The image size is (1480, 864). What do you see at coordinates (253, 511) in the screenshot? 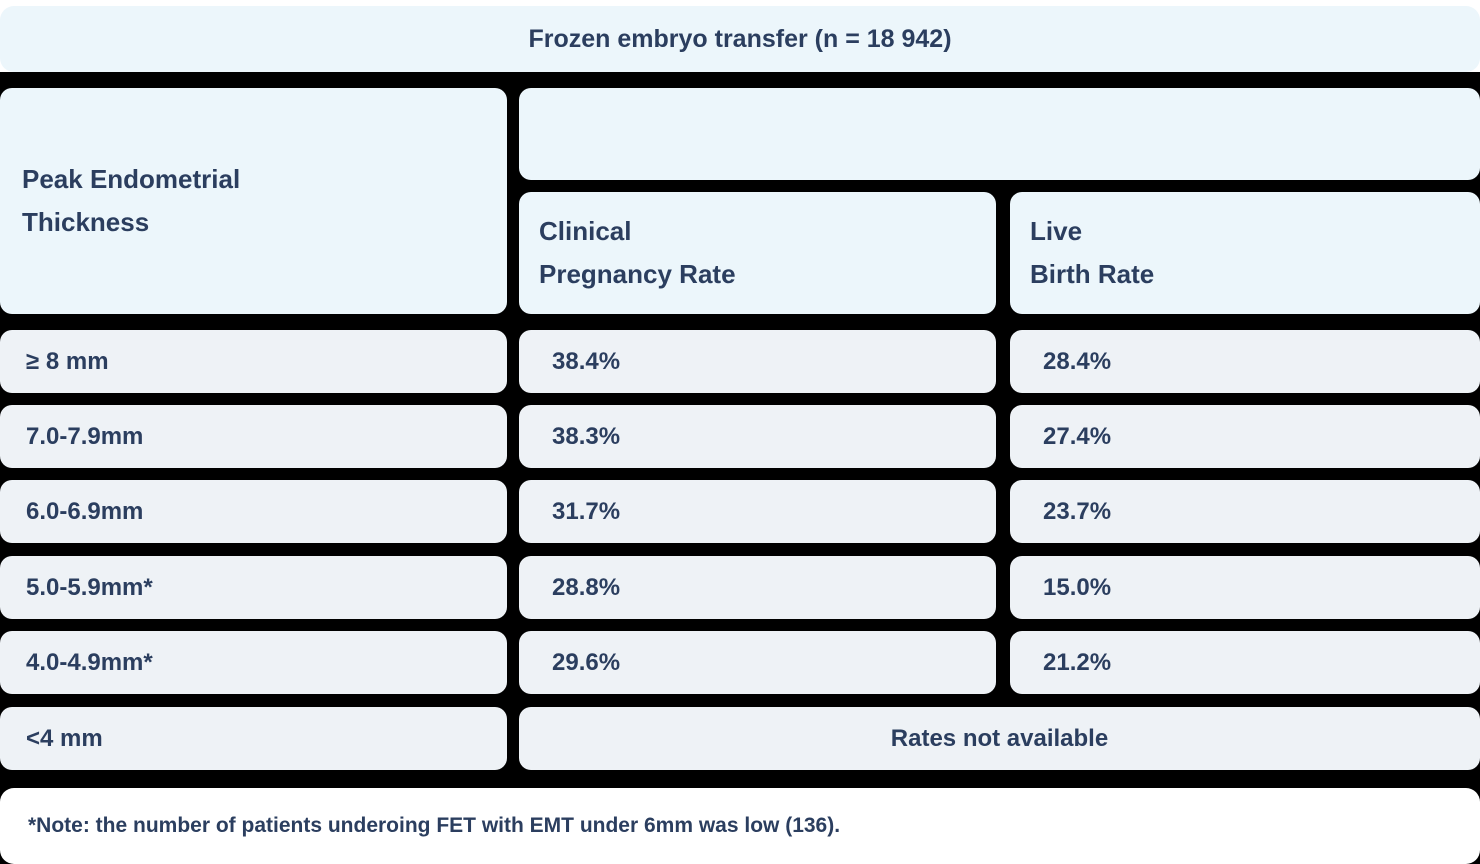
I see `table-row-thickness-cell: 6.0-6.9mm` at bounding box center [253, 511].